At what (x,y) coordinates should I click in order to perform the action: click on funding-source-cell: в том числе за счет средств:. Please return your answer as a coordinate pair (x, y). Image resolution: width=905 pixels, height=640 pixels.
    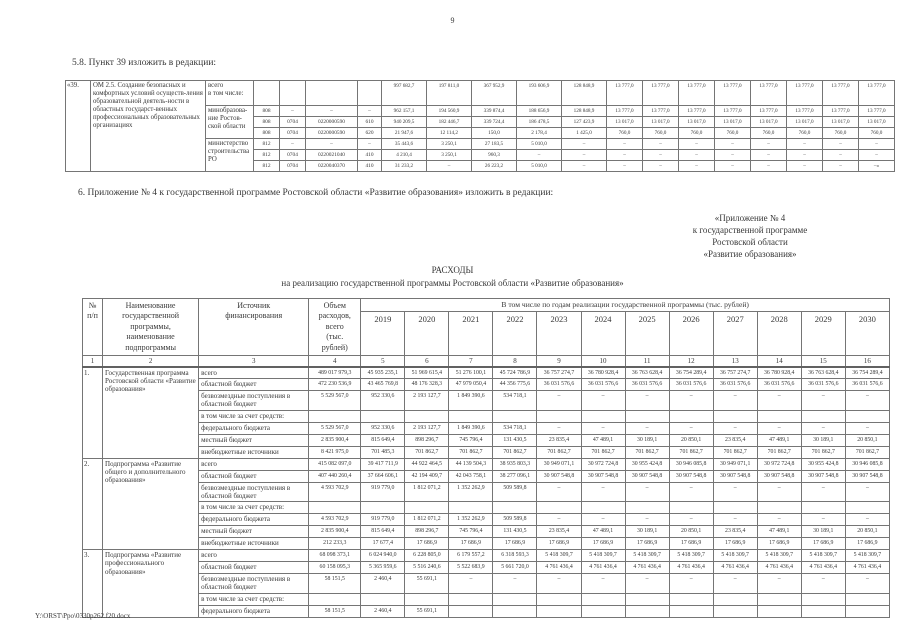
    Looking at the image, I should click on (254, 416).